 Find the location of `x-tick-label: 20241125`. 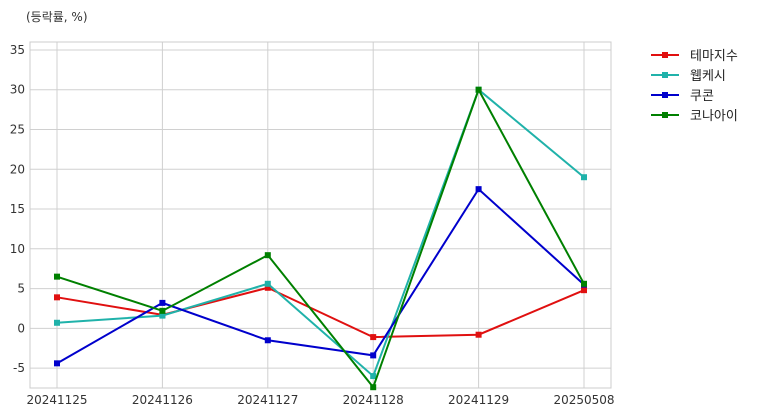

x-tick-label: 20241125 is located at coordinates (56, 400).